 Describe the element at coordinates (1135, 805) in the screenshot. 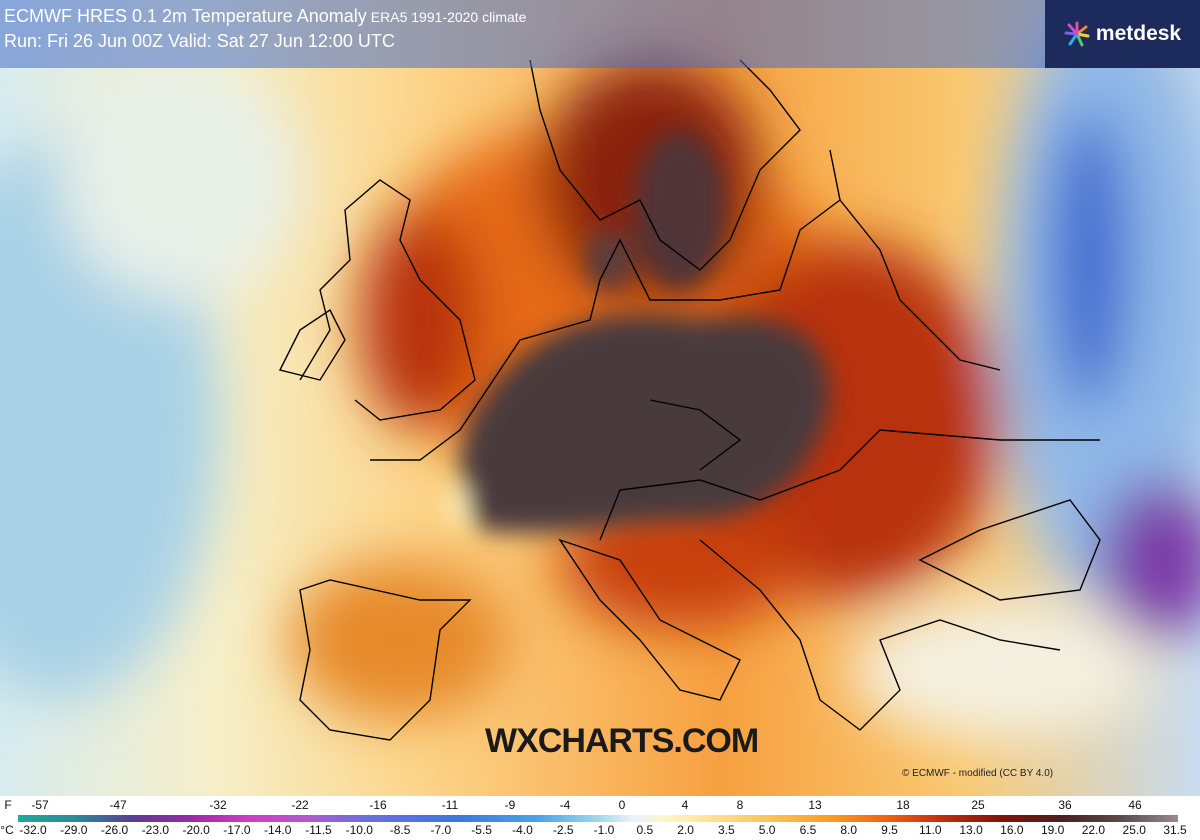

I see `f-label: 46` at that location.